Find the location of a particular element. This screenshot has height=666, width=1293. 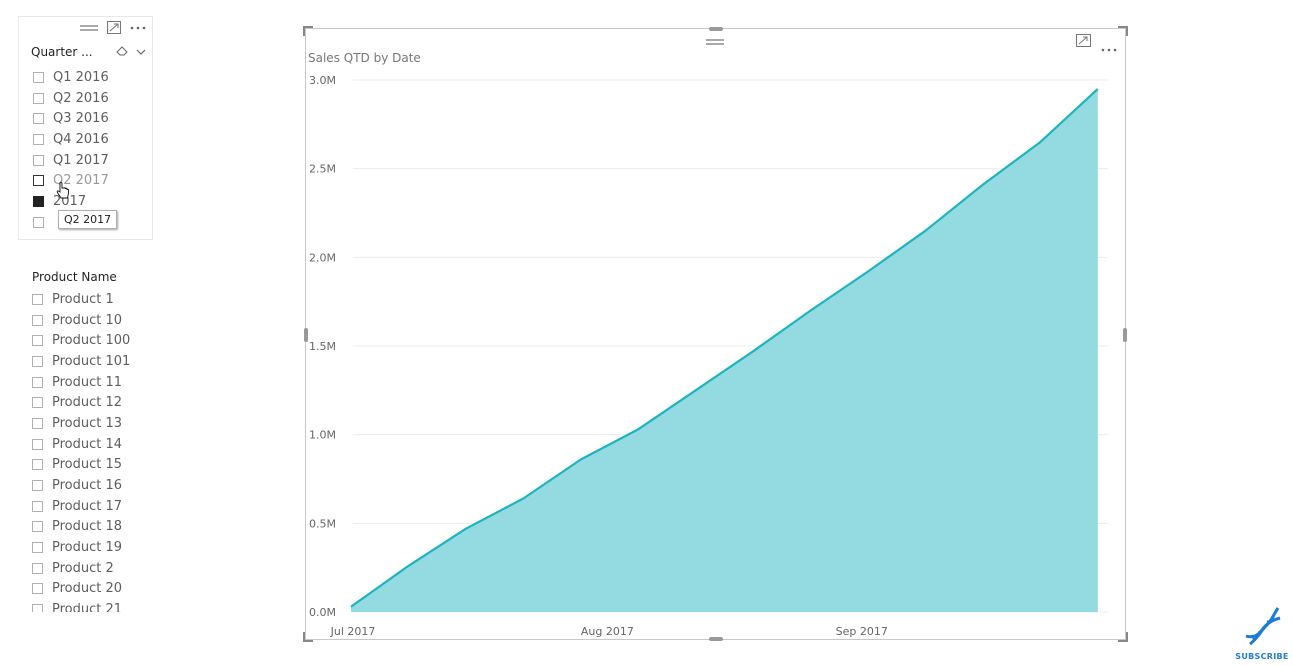

slicer-item: Product 19 is located at coordinates (81, 547).